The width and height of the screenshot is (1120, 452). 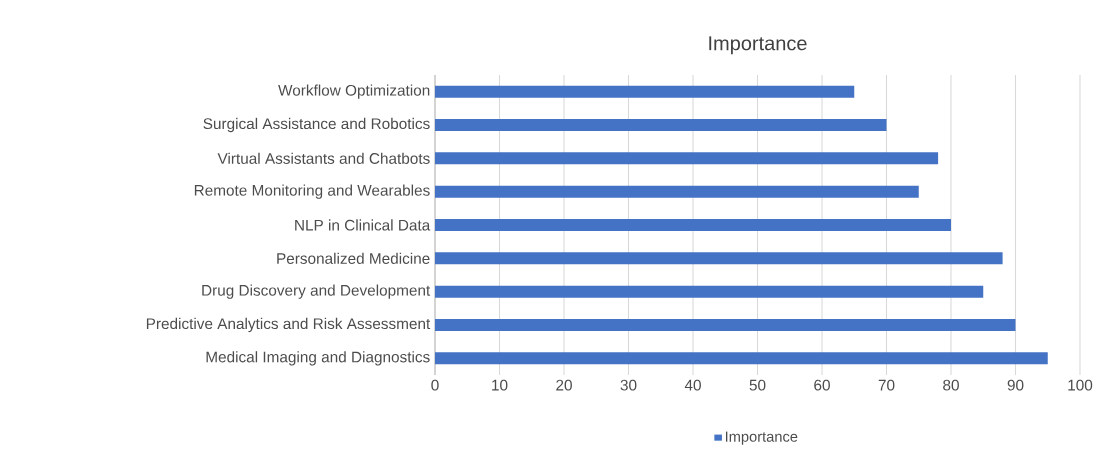 What do you see at coordinates (316, 291) in the screenshot?
I see `y-tick-label: Drug Discovery and Development` at bounding box center [316, 291].